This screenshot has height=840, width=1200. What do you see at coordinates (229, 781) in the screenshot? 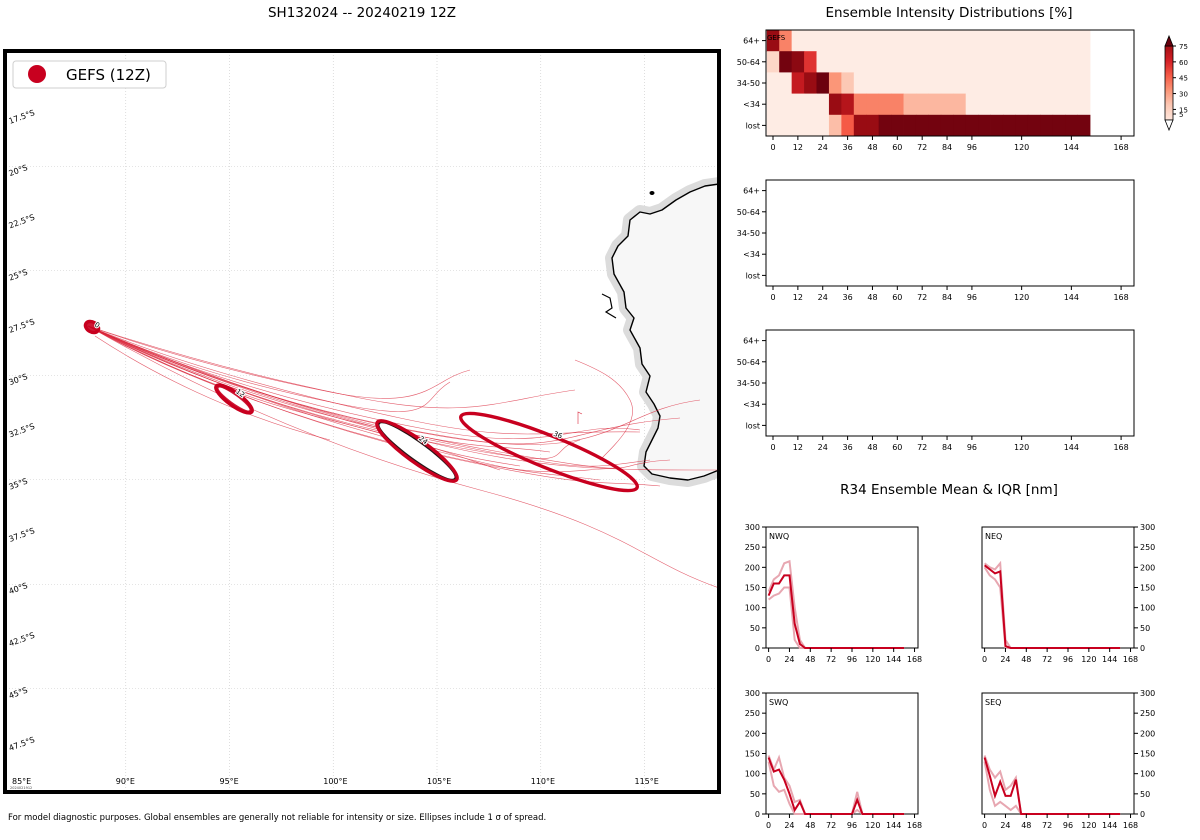
I see `longitude-label: 95°E` at bounding box center [229, 781].